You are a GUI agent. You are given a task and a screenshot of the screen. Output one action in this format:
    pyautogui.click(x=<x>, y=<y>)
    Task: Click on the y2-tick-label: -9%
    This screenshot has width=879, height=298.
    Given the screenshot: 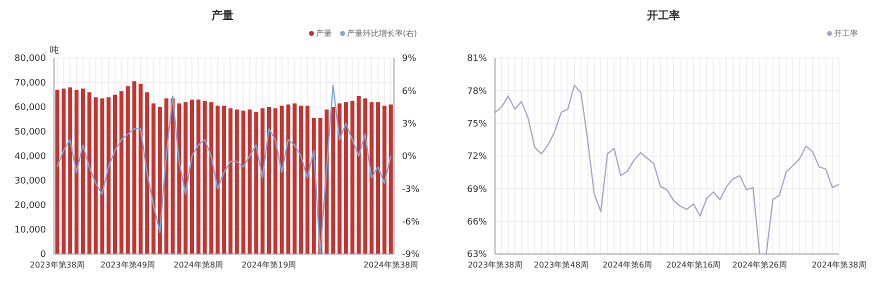 What is the action you would take?
    pyautogui.click(x=411, y=255)
    